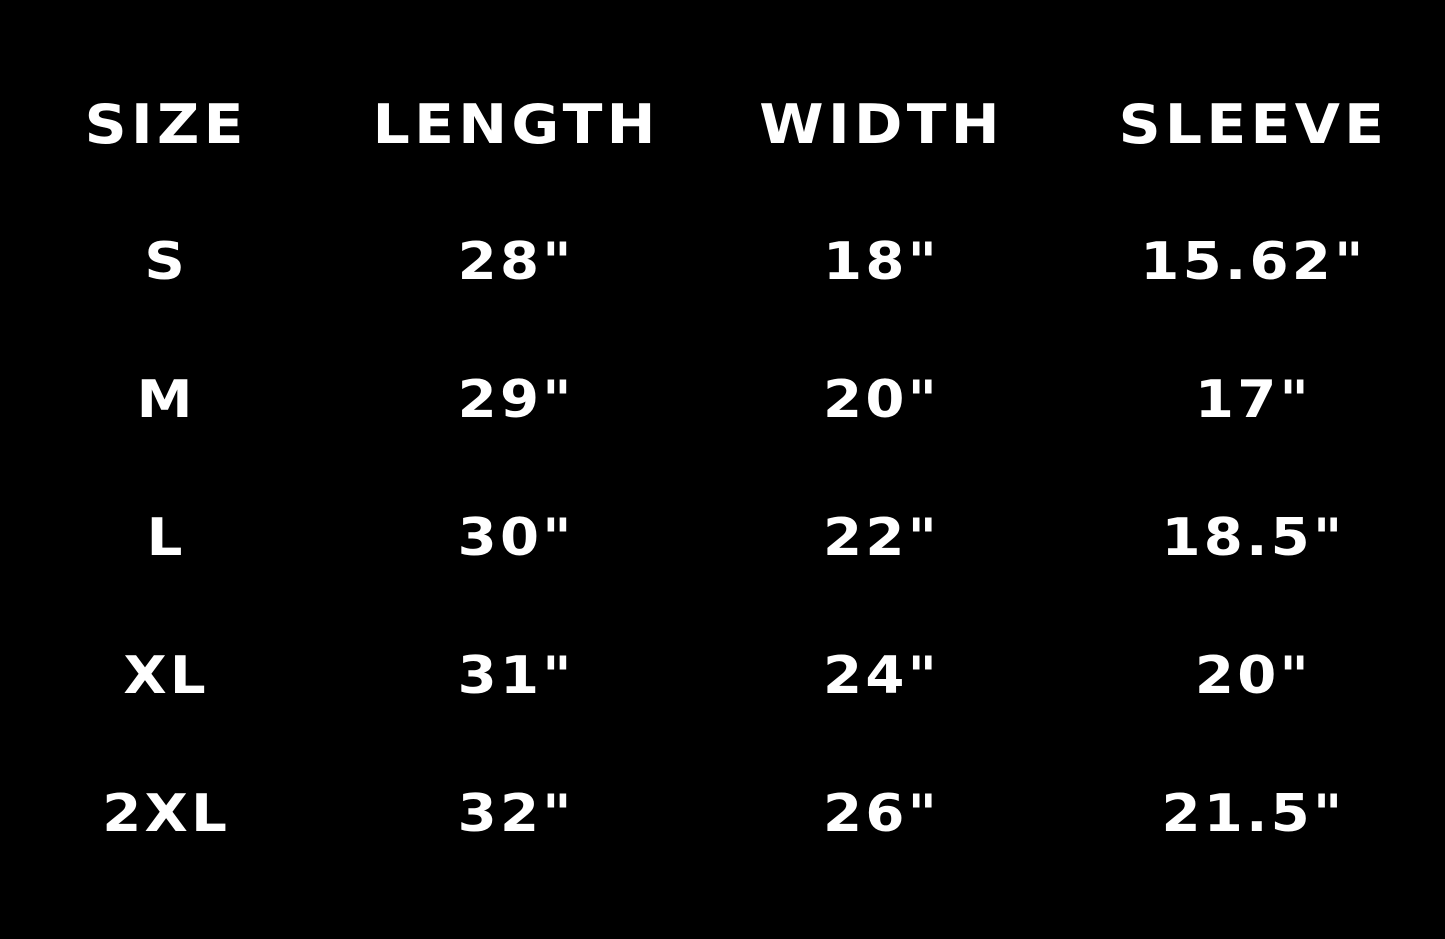 Image resolution: width=1445 pixels, height=939 pixels. I want to click on cell-length-value: 30", so click(517, 538).